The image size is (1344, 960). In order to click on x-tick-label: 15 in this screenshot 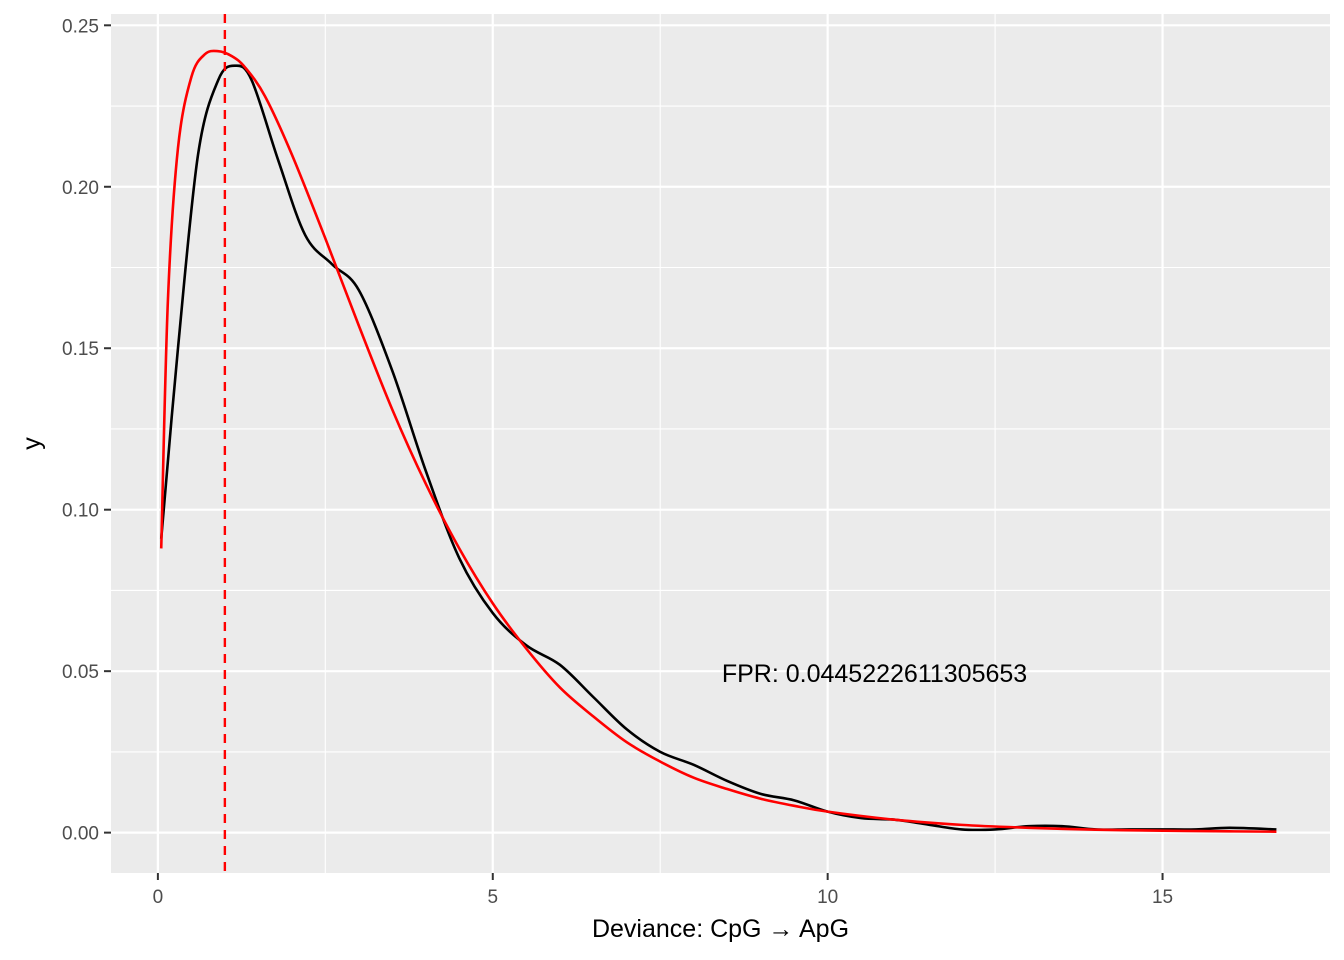, I will do `click(1162, 897)`.